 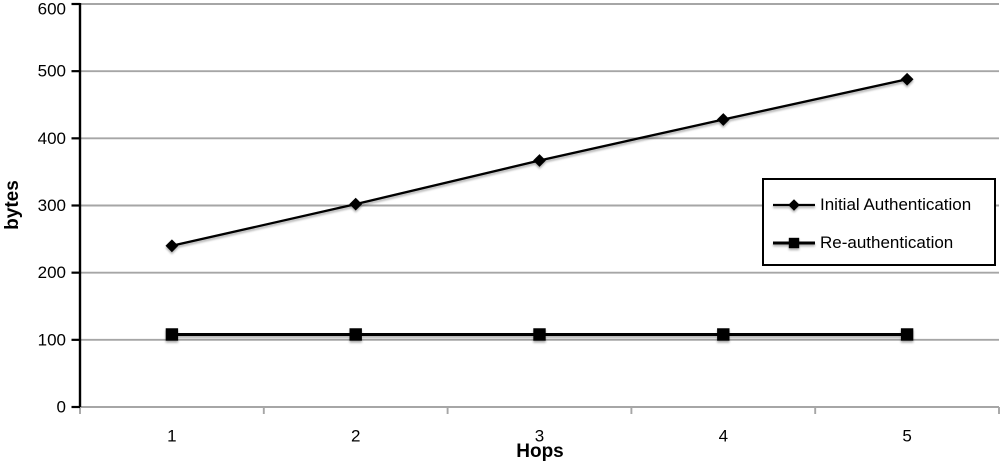 I want to click on y-tick-label: 600, so click(x=52, y=9).